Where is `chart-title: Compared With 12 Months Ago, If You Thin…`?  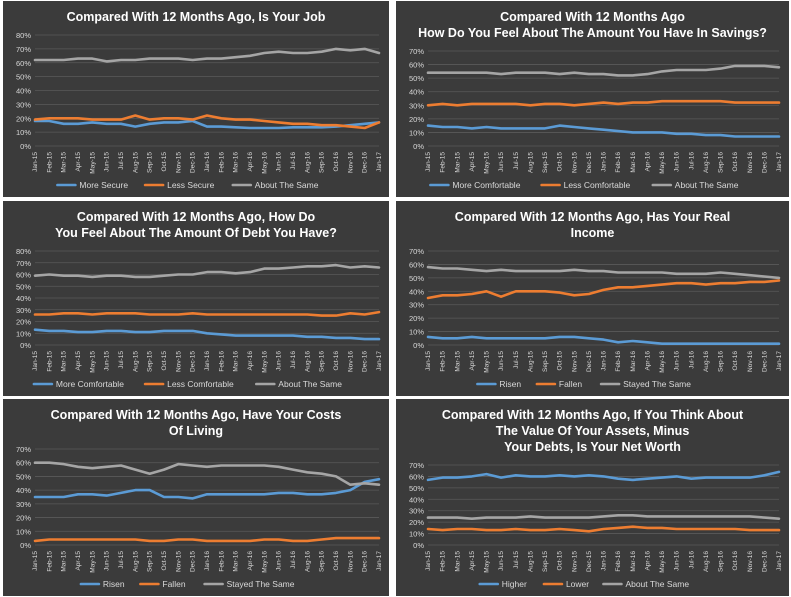
chart-title: Compared With 12 Months Ago, If You Thin… is located at coordinates (593, 431).